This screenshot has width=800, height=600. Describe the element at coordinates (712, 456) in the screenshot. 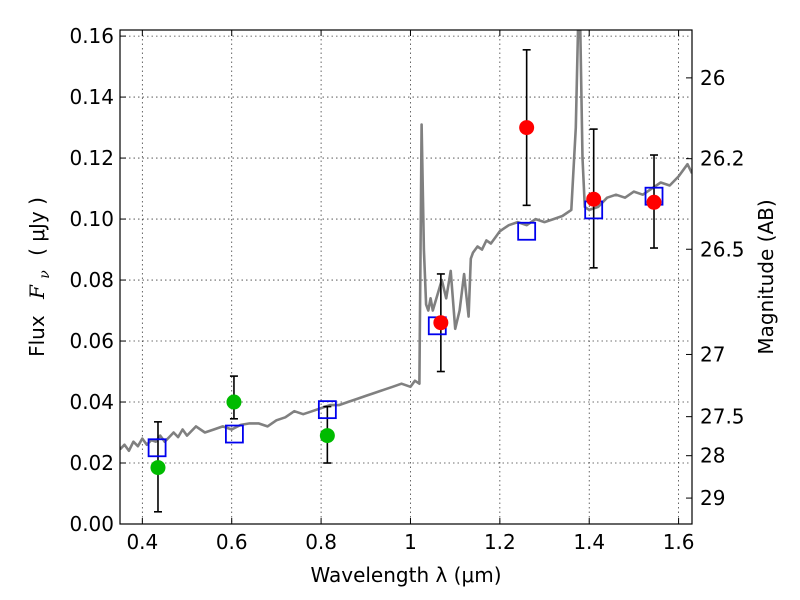

I see `y2-tick-label: 28` at that location.